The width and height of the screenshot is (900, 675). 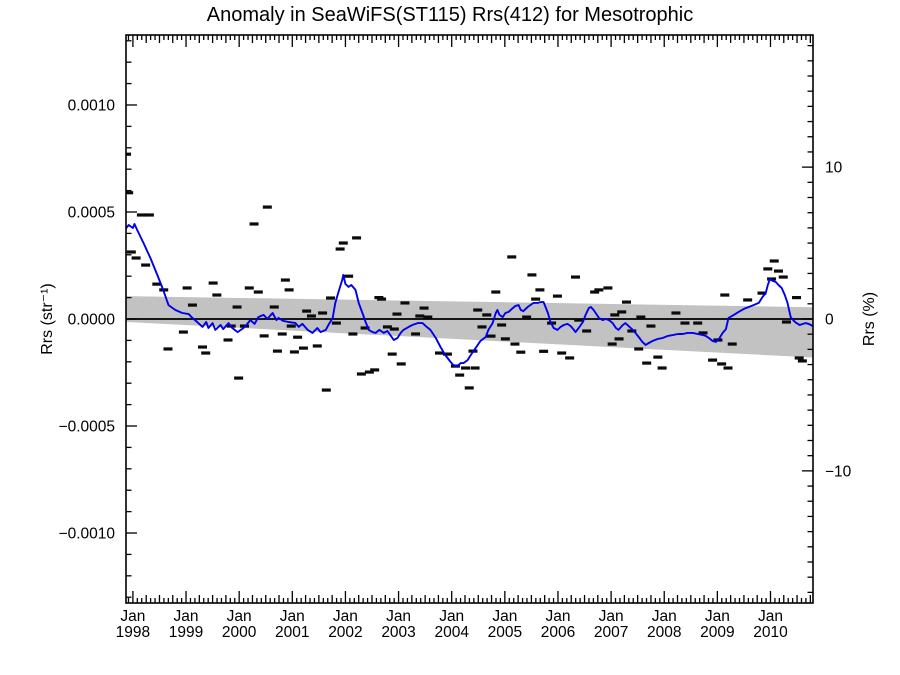 I want to click on y-left-tick-label: 0.0005, so click(x=91, y=212).